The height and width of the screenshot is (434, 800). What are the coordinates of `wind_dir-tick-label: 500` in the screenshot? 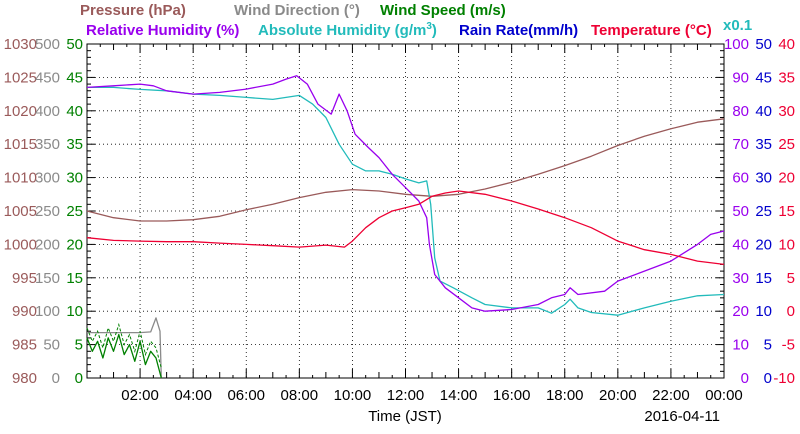 It's located at (47, 44).